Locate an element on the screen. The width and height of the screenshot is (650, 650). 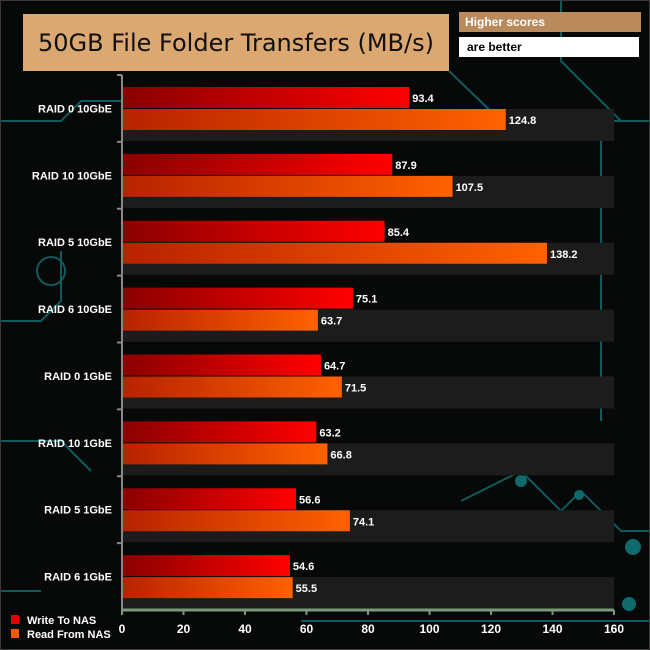
data-label: 87.9 is located at coordinates (405, 166).